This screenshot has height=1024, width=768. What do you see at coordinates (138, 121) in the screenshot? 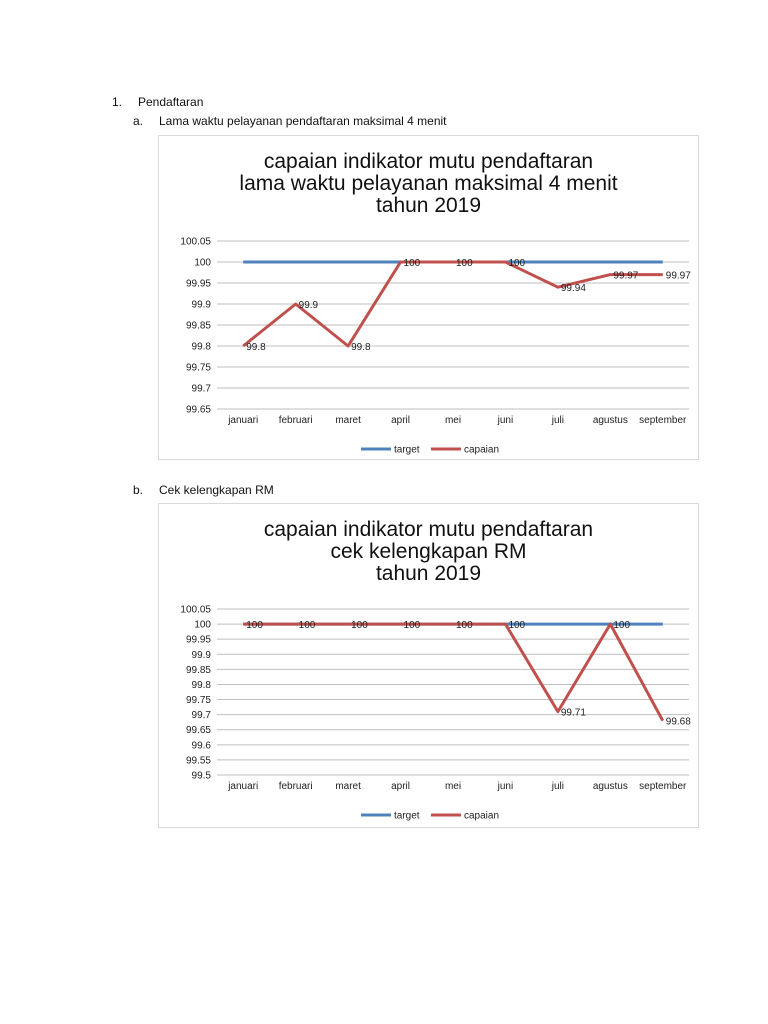
I see `subsection-letter: a.` at bounding box center [138, 121].